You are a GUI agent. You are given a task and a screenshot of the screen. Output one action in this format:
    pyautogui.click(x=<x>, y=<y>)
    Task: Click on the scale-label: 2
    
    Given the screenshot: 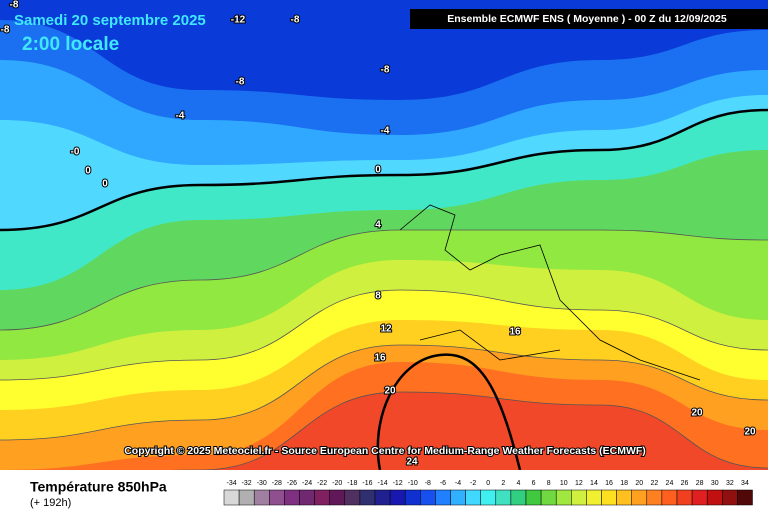 What is the action you would take?
    pyautogui.click(x=503, y=483)
    